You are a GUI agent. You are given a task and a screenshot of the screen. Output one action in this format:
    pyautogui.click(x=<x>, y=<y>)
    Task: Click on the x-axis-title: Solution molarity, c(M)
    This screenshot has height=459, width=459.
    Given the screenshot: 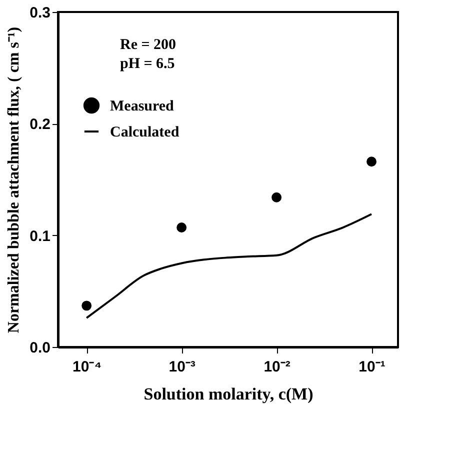 What is the action you would take?
    pyautogui.click(x=229, y=394)
    